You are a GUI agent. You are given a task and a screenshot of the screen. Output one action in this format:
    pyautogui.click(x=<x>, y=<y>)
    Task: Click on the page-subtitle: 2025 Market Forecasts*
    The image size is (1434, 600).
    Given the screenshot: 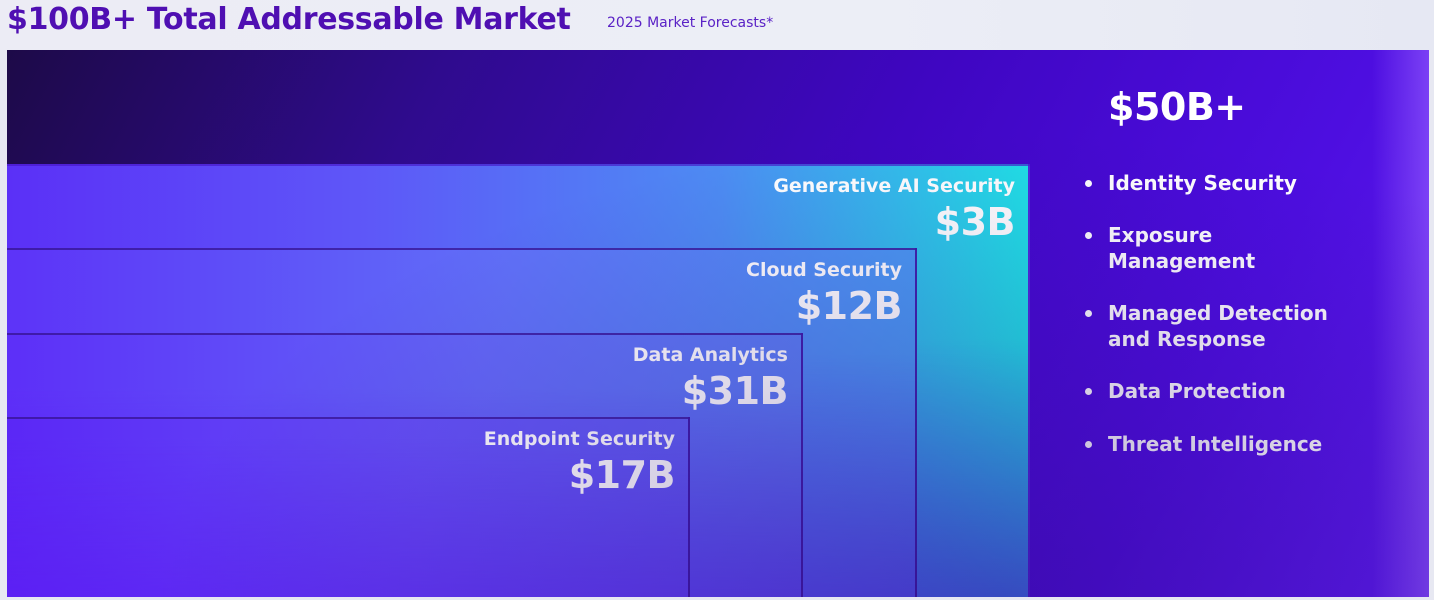 What is the action you would take?
    pyautogui.click(x=690, y=23)
    